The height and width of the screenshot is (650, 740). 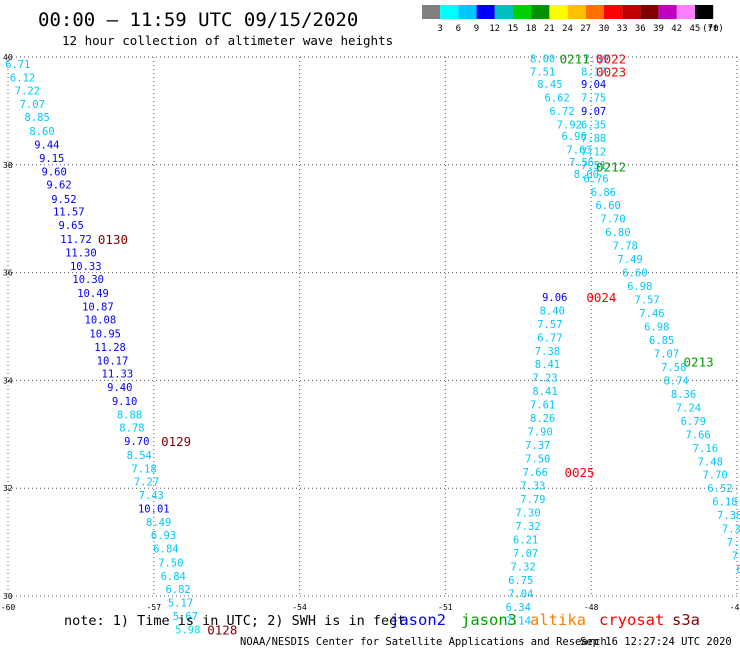 I want to click on swh-value-label: 11.57, so click(x=69, y=213).